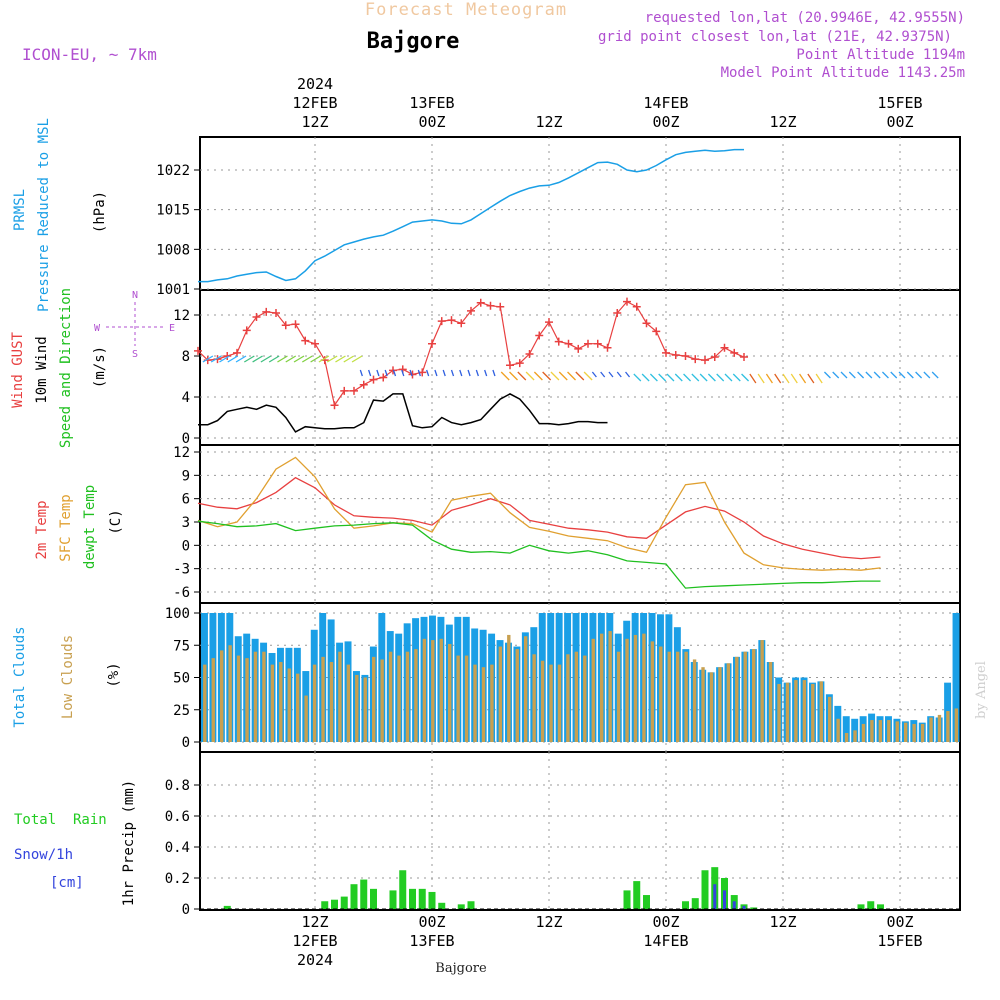 The height and width of the screenshot is (1000, 1000). I want to click on t2m-label: 2m Temp, so click(42, 529).